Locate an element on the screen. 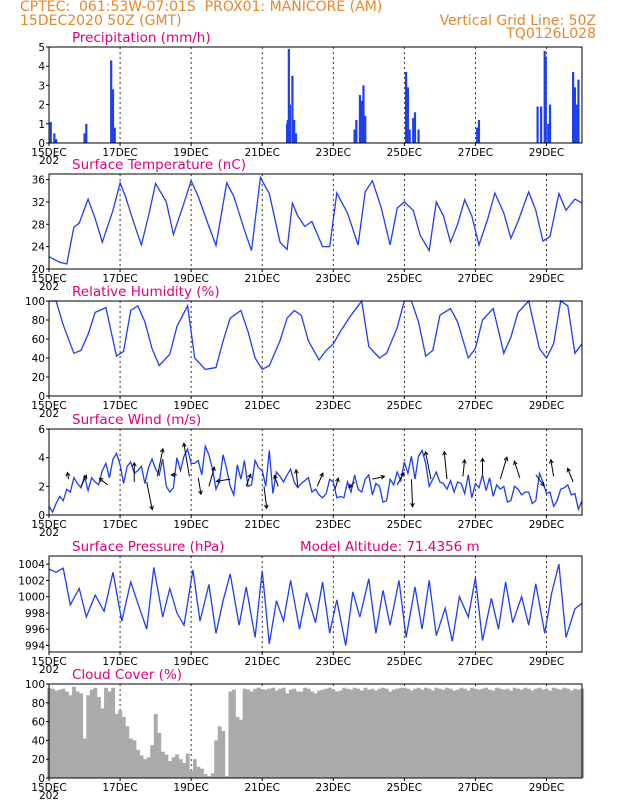  y-tick-label: 60 is located at coordinates (38, 340).